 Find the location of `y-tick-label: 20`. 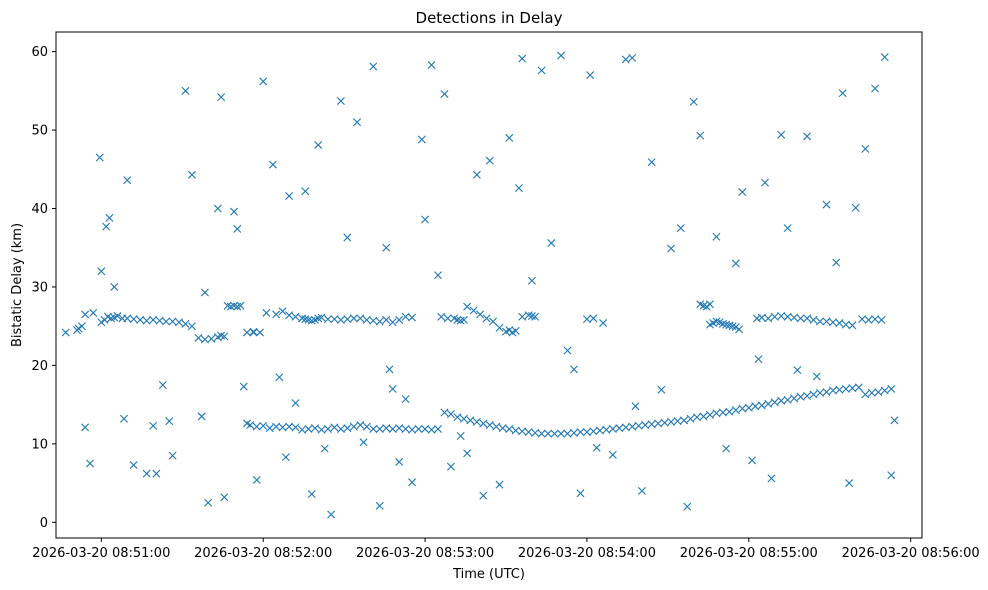

y-tick-label: 20 is located at coordinates (39, 366).